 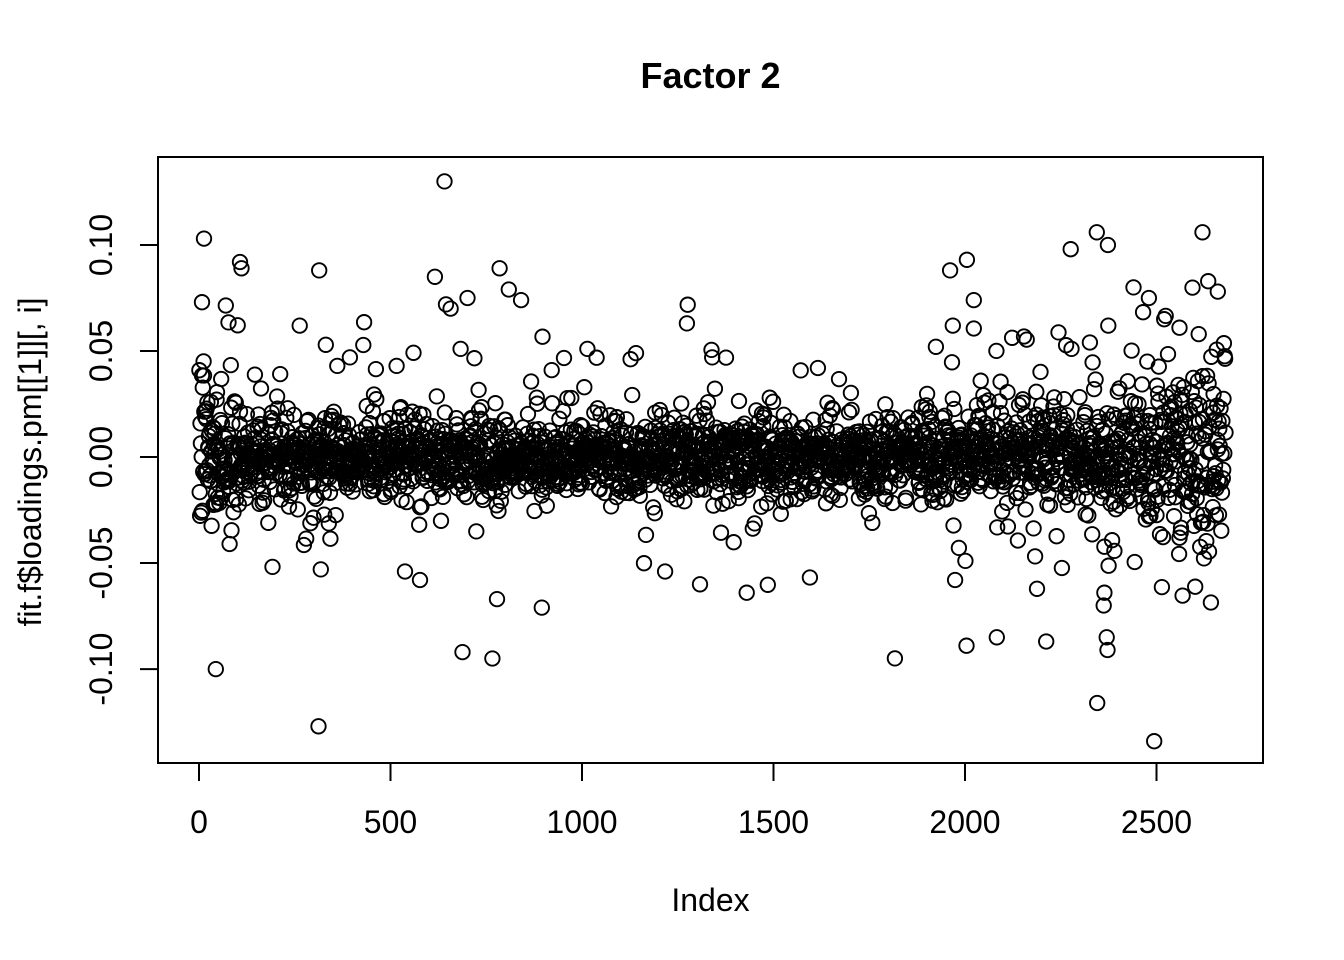 What do you see at coordinates (30, 462) in the screenshot?
I see `y-axis-label: fit.f$loadings.pm[[1]][, i]` at bounding box center [30, 462].